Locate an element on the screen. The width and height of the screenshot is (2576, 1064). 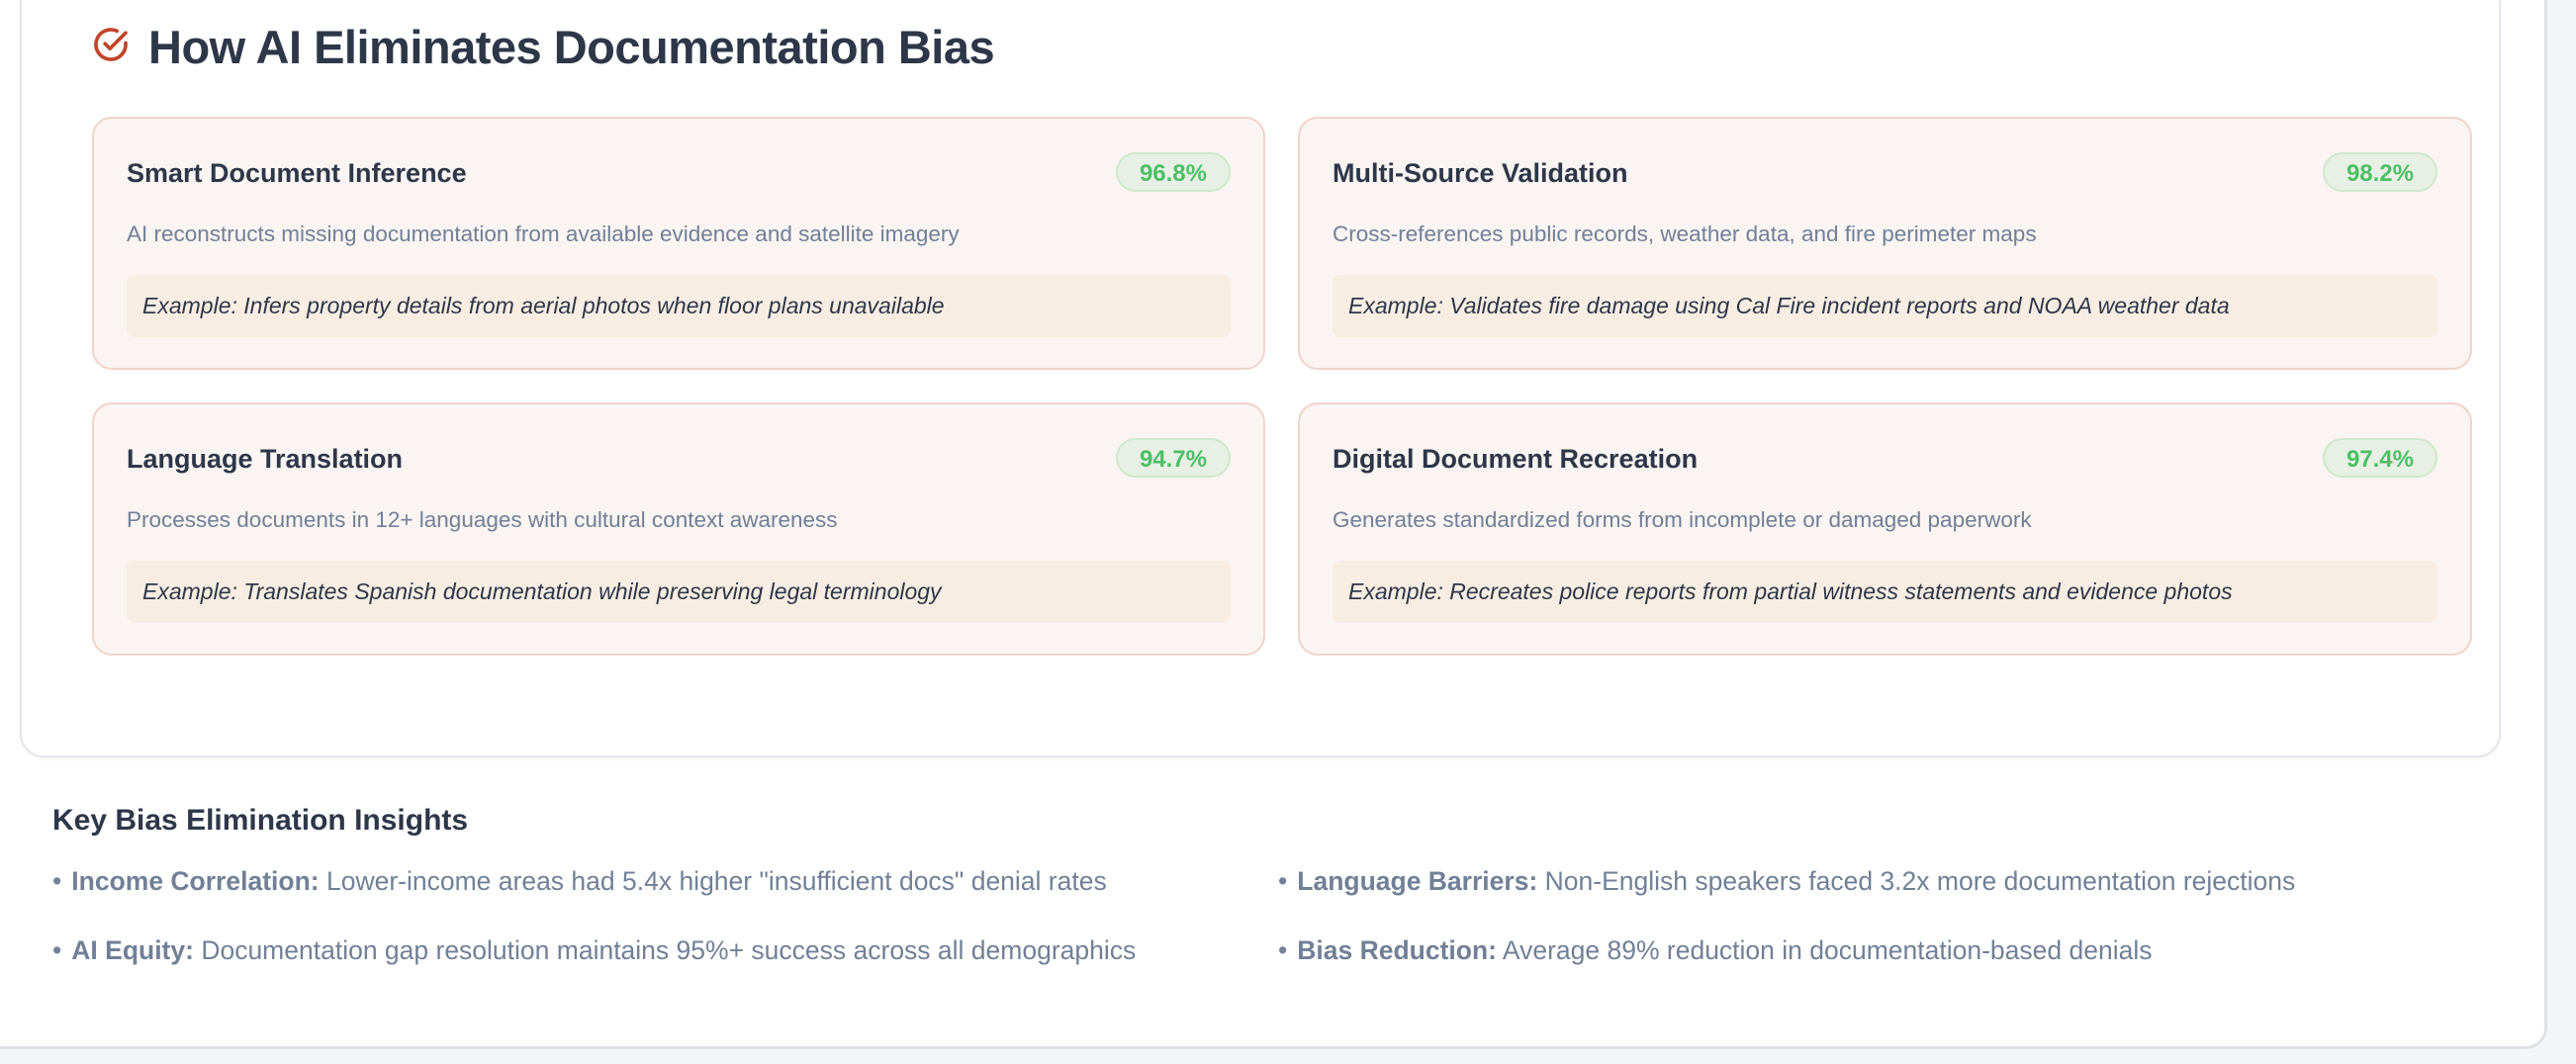
insight-label: Language Barriers: is located at coordinates (1417, 881).